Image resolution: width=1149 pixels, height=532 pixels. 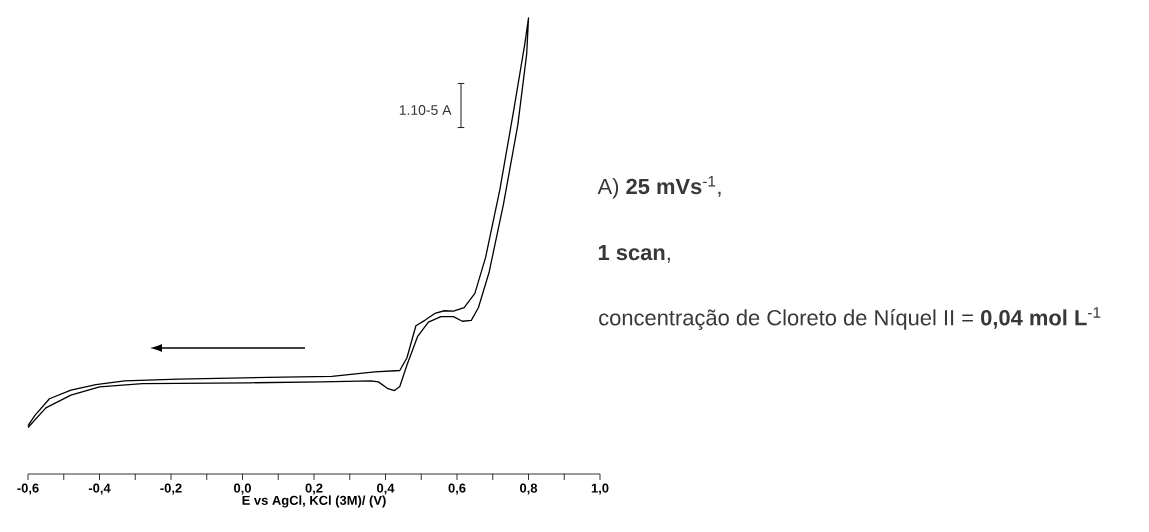 I want to click on annotation: concentração de Cloreto de Níquel II = 0,04 mol L$^{-1}$, so click(x=850, y=318).